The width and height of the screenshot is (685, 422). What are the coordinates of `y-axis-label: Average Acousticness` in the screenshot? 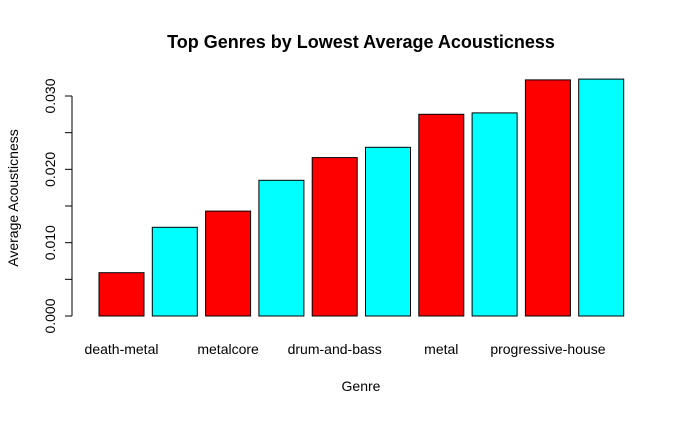 It's located at (13, 198).